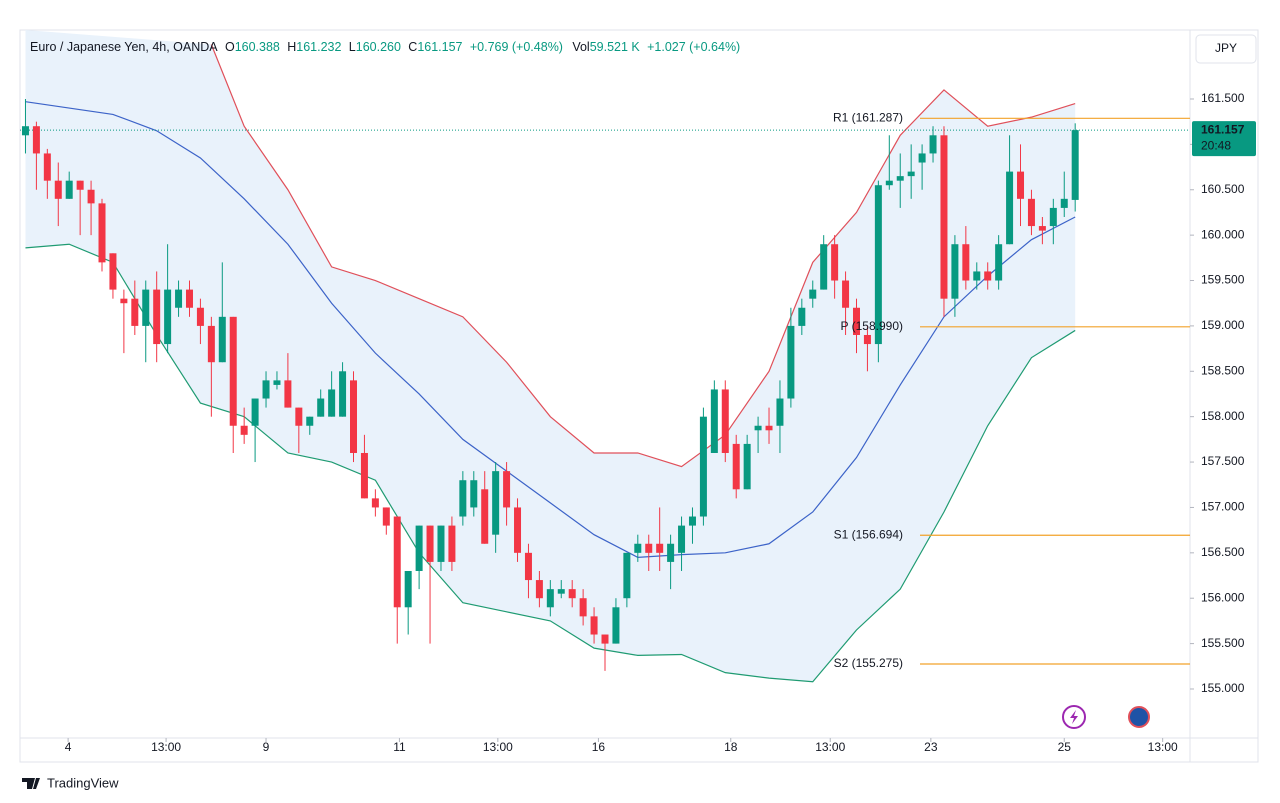  I want to click on y-tick-label: 160.000, so click(1223, 234).